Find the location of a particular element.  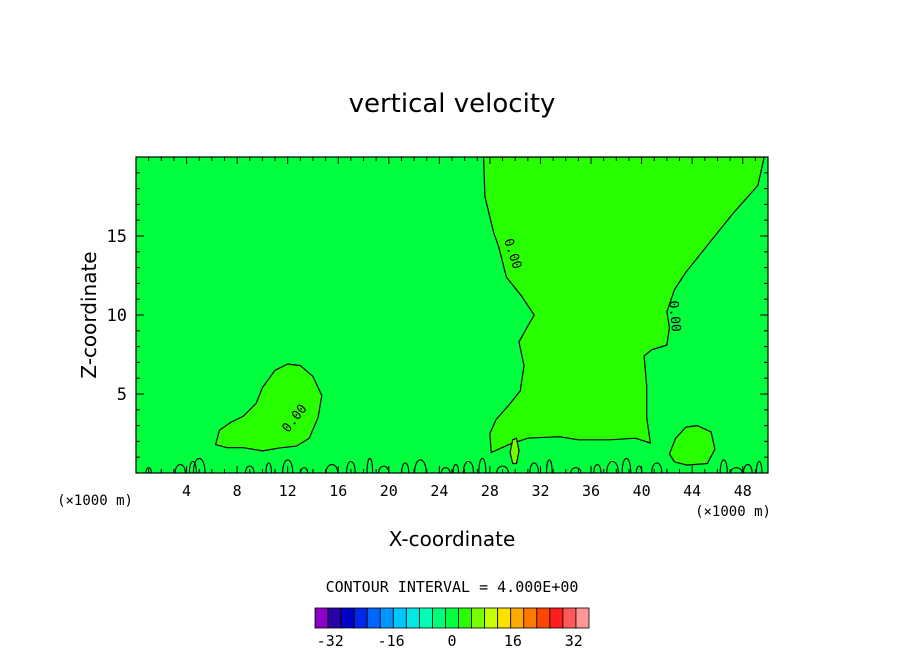

colorbar-tick-label: 0 is located at coordinates (451, 641).